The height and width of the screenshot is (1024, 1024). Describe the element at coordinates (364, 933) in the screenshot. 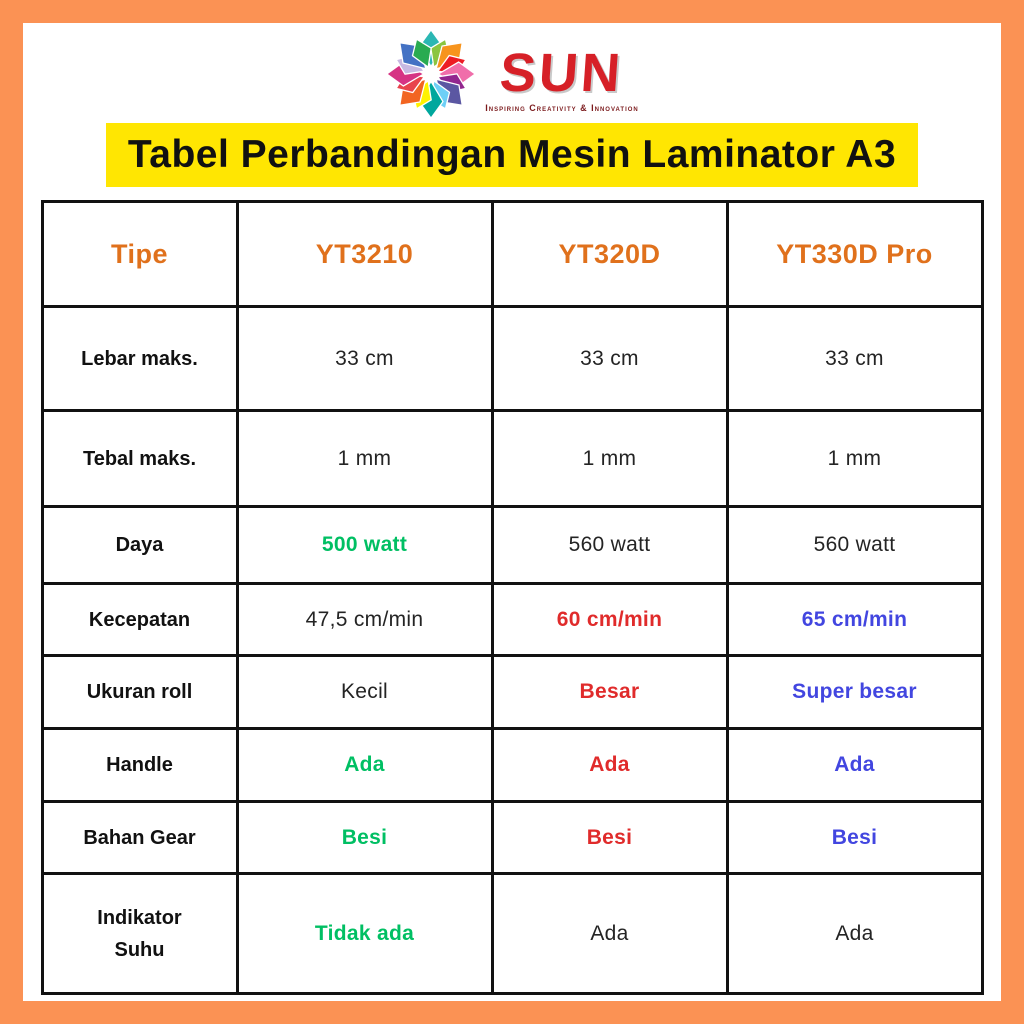

I see `value-cell: Tidak ada` at that location.